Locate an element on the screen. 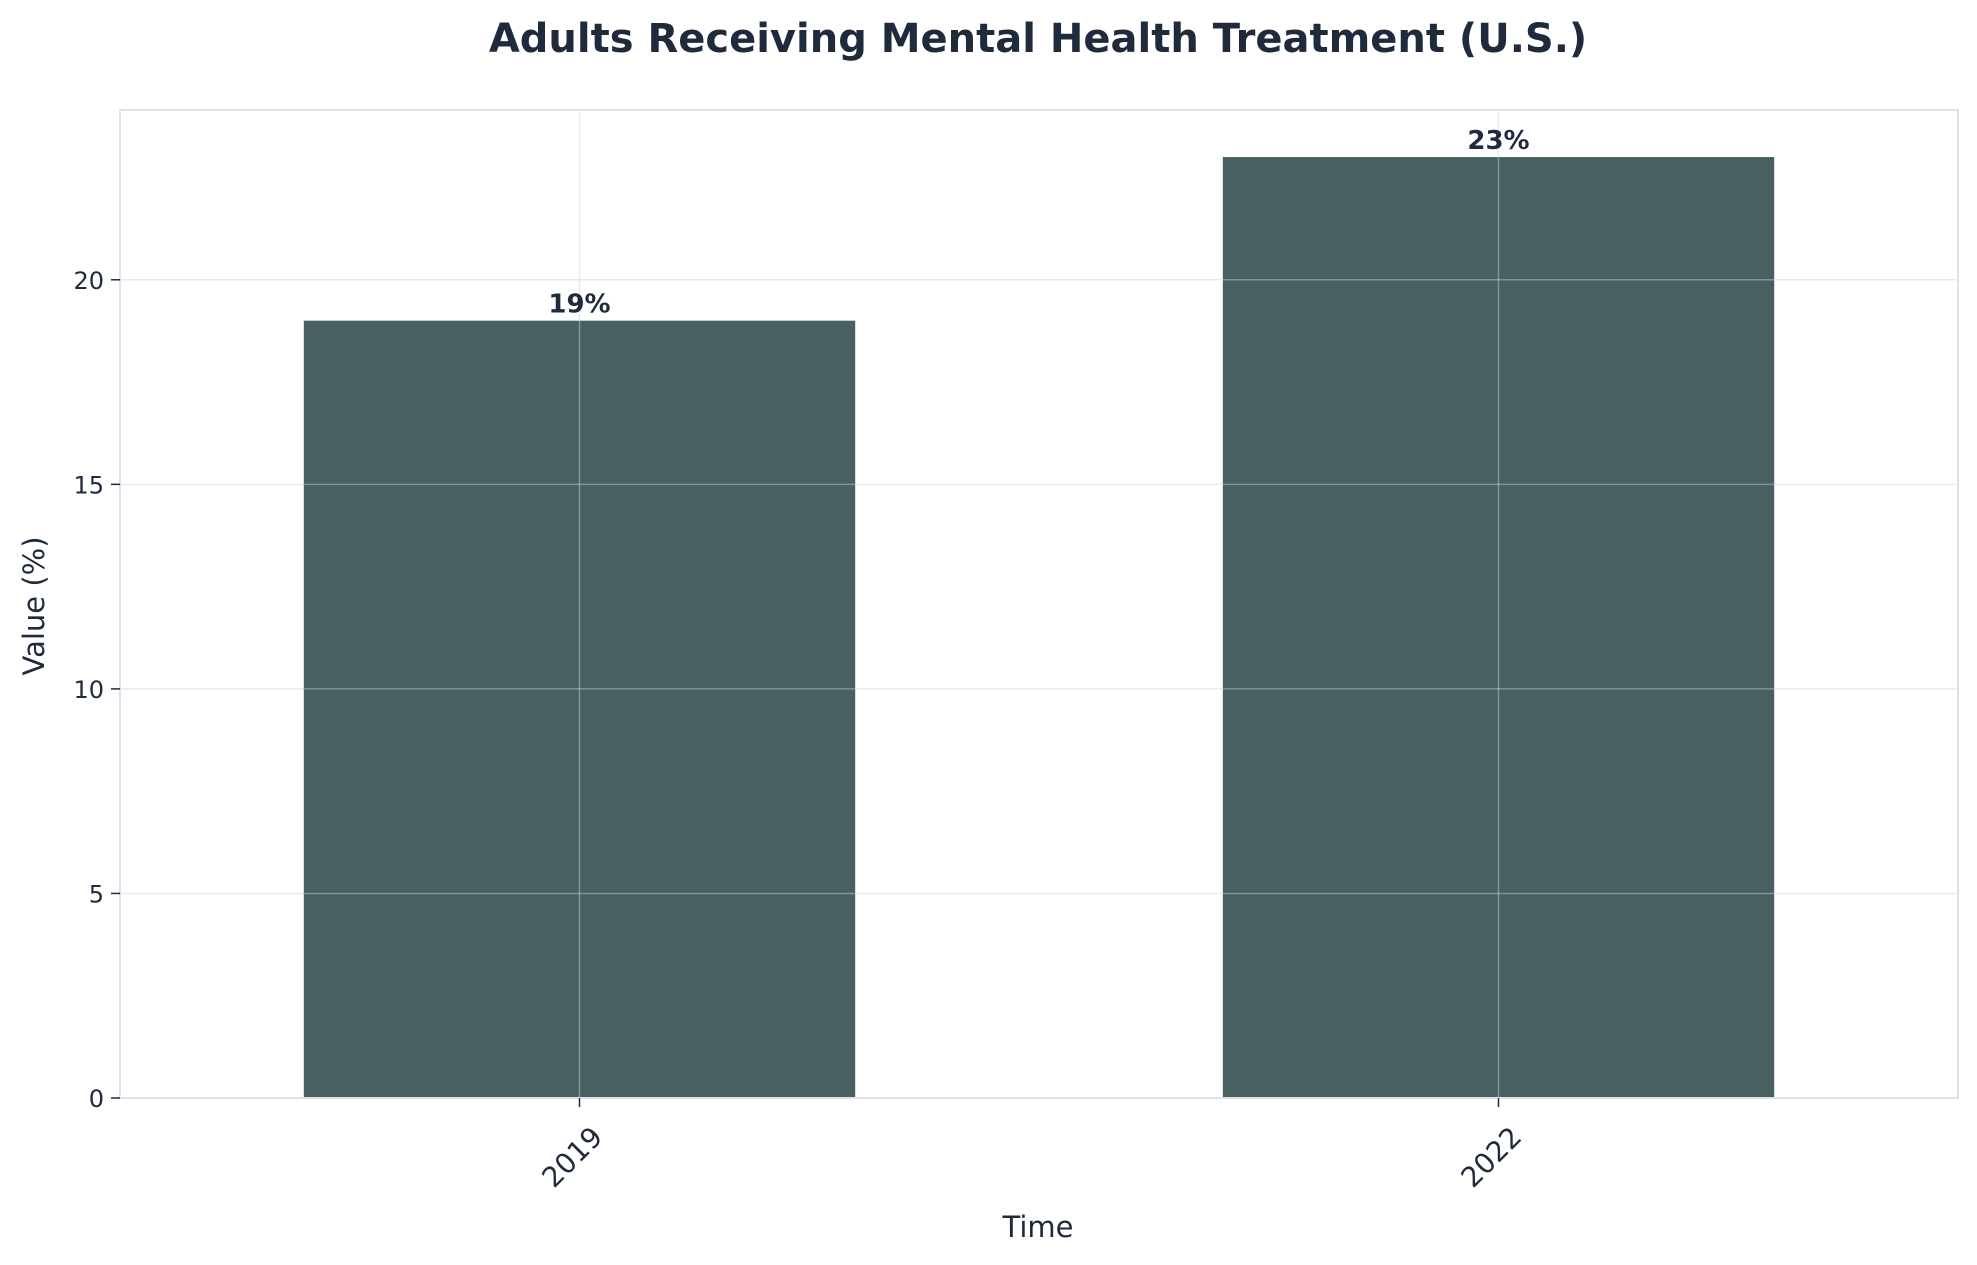 Image resolution: width=1977 pixels, height=1265 pixels. y-tick-label: 5 is located at coordinates (96, 894).